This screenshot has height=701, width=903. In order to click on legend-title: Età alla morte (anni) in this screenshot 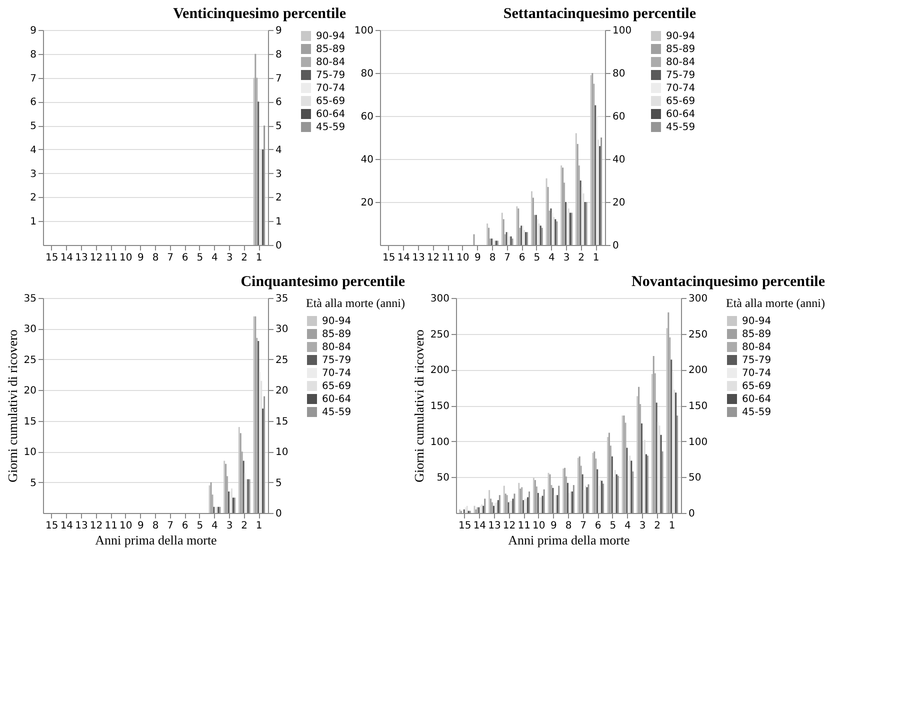, I will do `click(355, 303)`.